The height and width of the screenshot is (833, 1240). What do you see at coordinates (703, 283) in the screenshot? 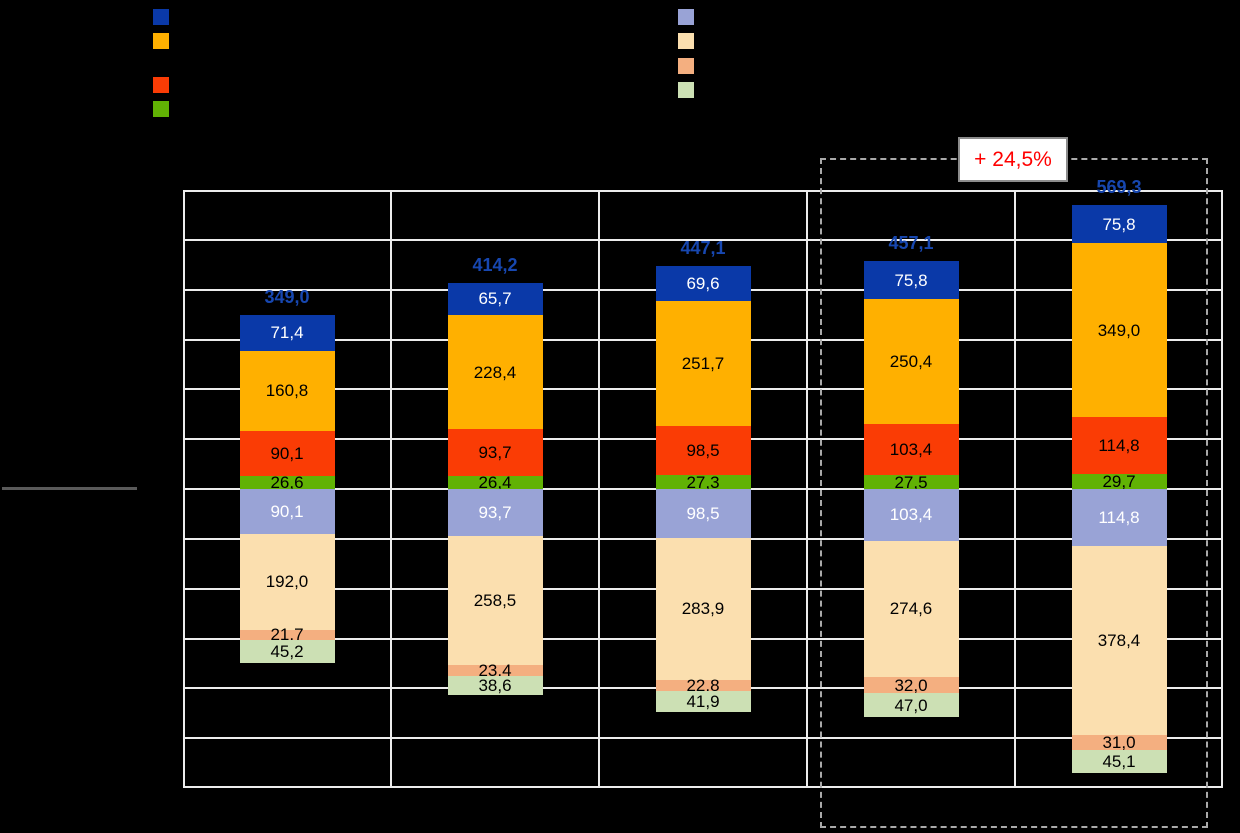
I see `bar-segment-dark-blue: 69,6` at bounding box center [703, 283].